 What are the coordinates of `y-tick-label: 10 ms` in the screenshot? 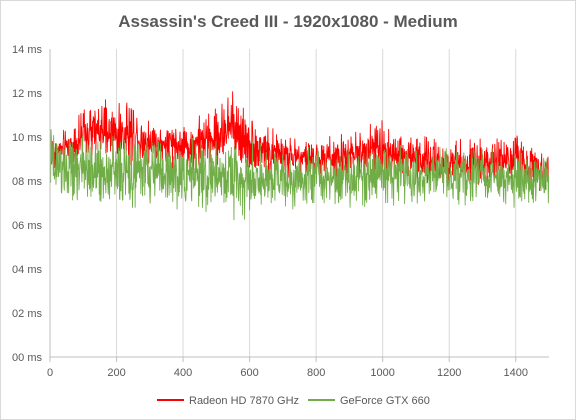 It's located at (27, 138).